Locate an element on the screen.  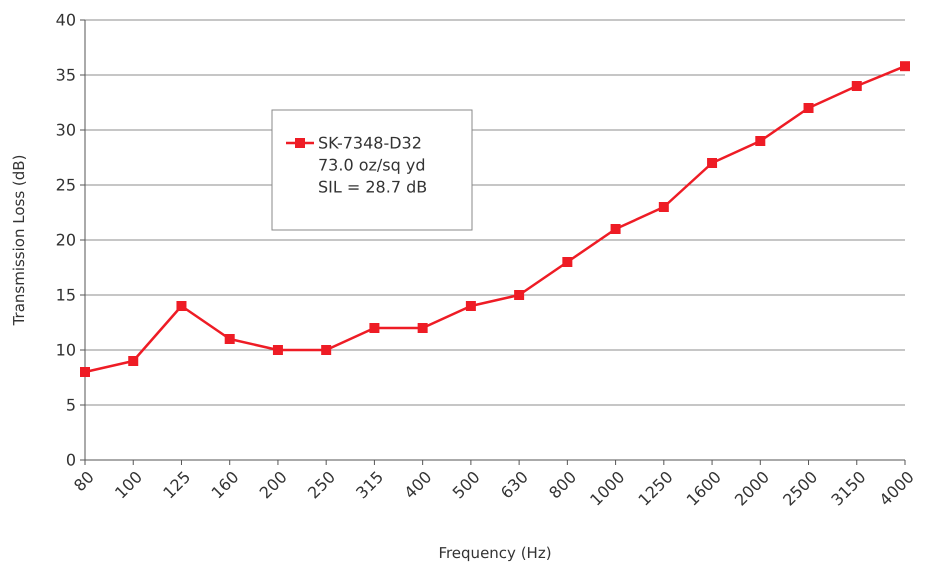
y-tick-label: 40 is located at coordinates (66, 20).